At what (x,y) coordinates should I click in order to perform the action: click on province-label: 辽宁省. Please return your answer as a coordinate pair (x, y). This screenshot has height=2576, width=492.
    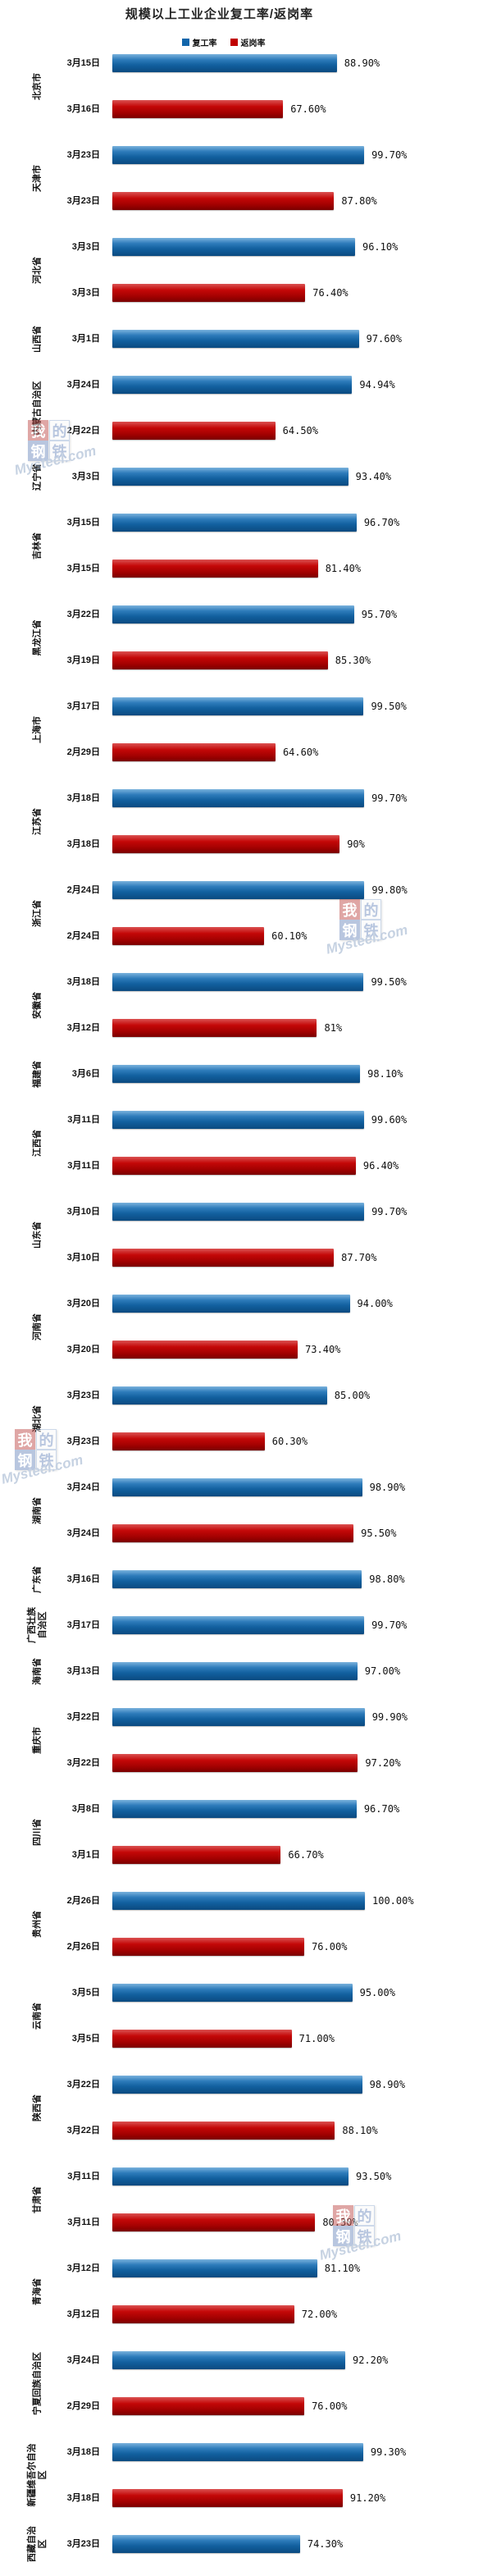
    Looking at the image, I should click on (38, 478).